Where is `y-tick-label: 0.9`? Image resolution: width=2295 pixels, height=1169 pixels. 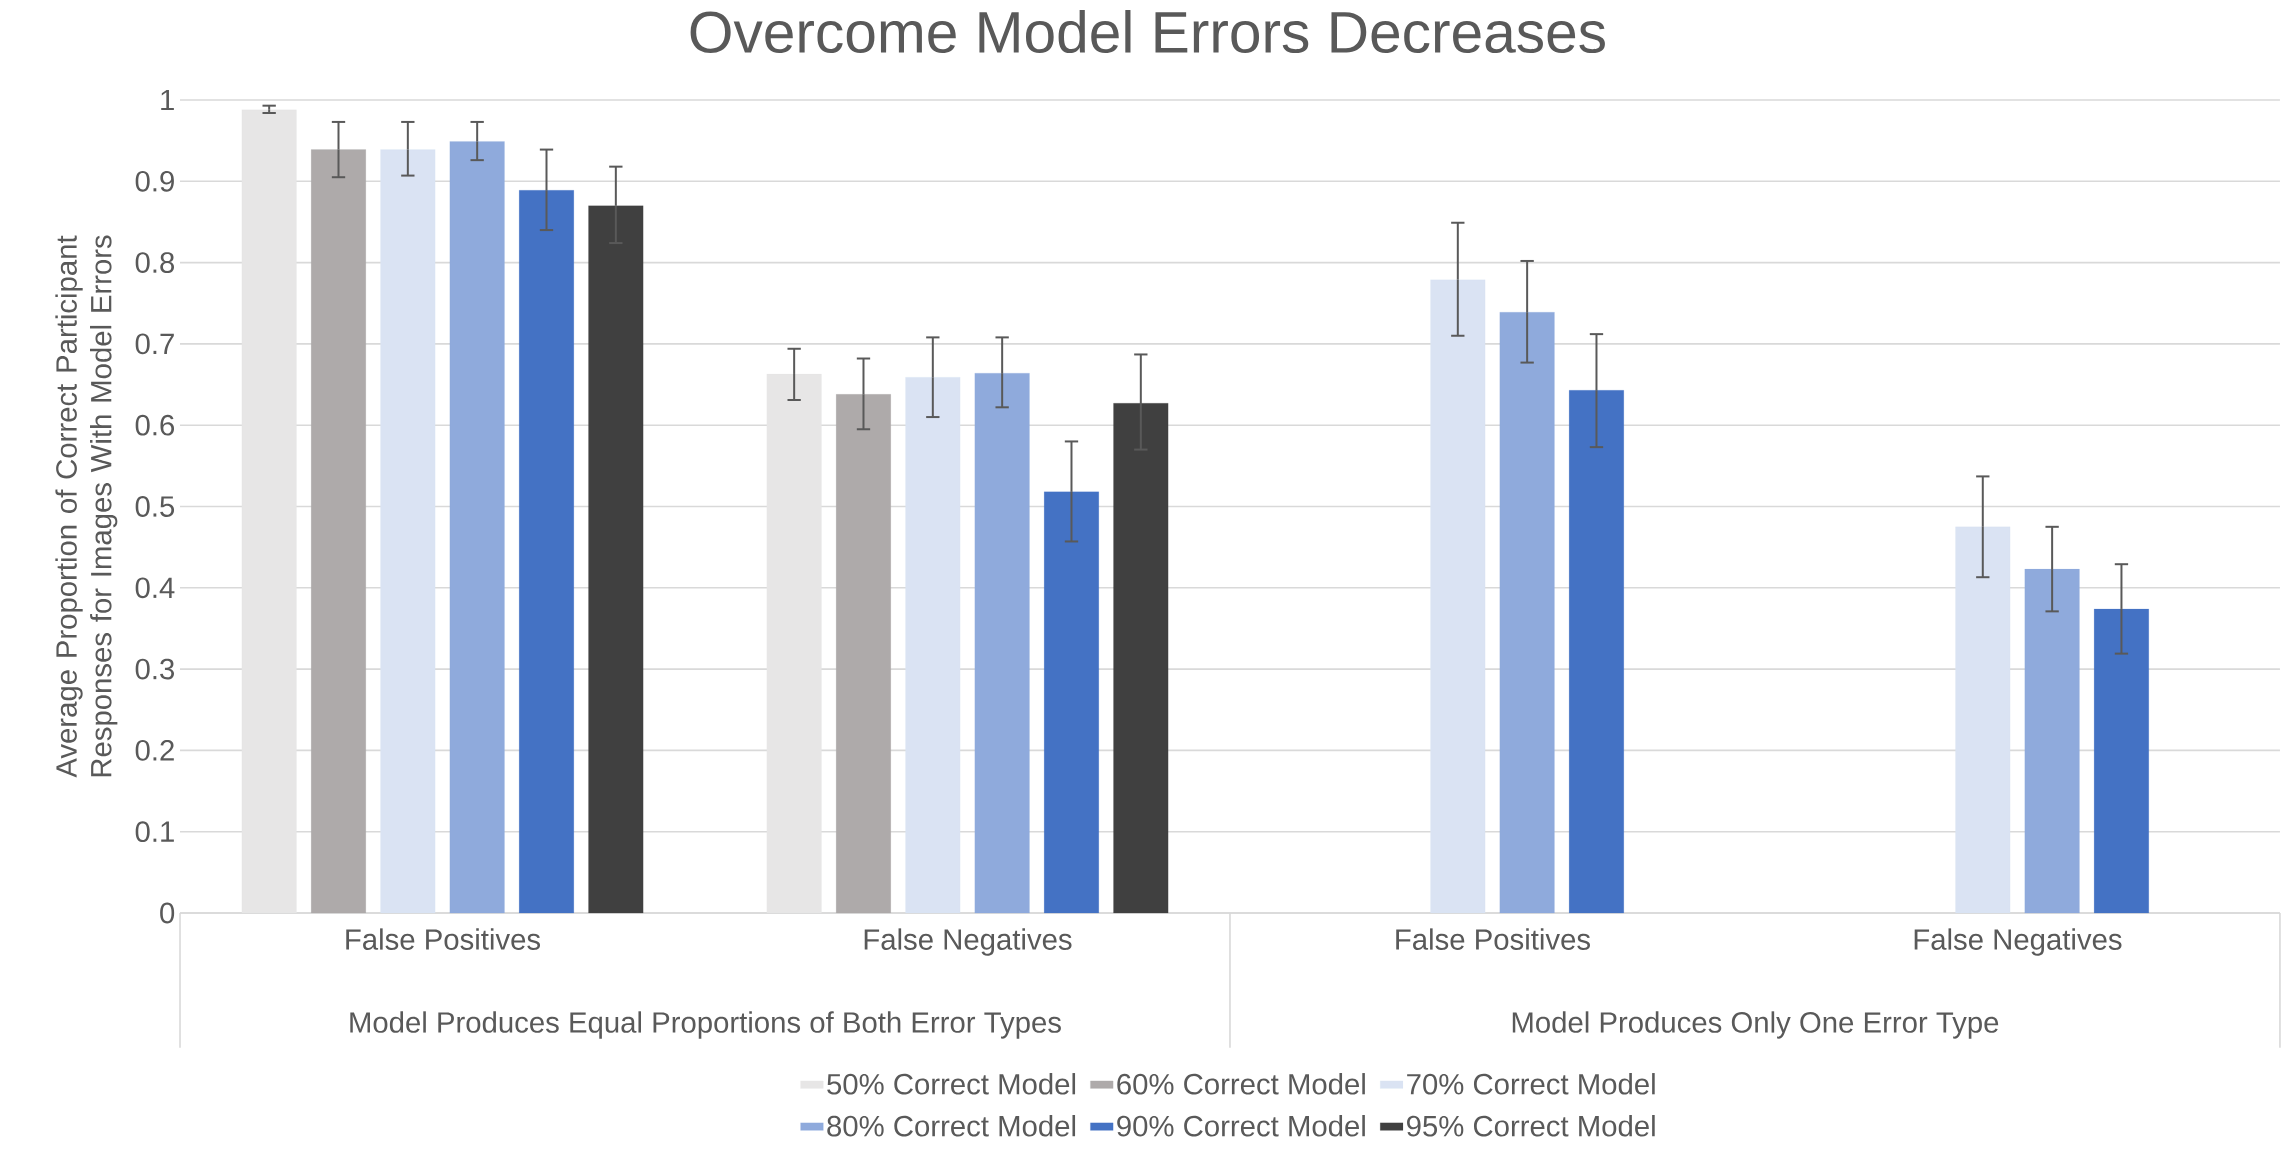 y-tick-label: 0.9 is located at coordinates (154, 181).